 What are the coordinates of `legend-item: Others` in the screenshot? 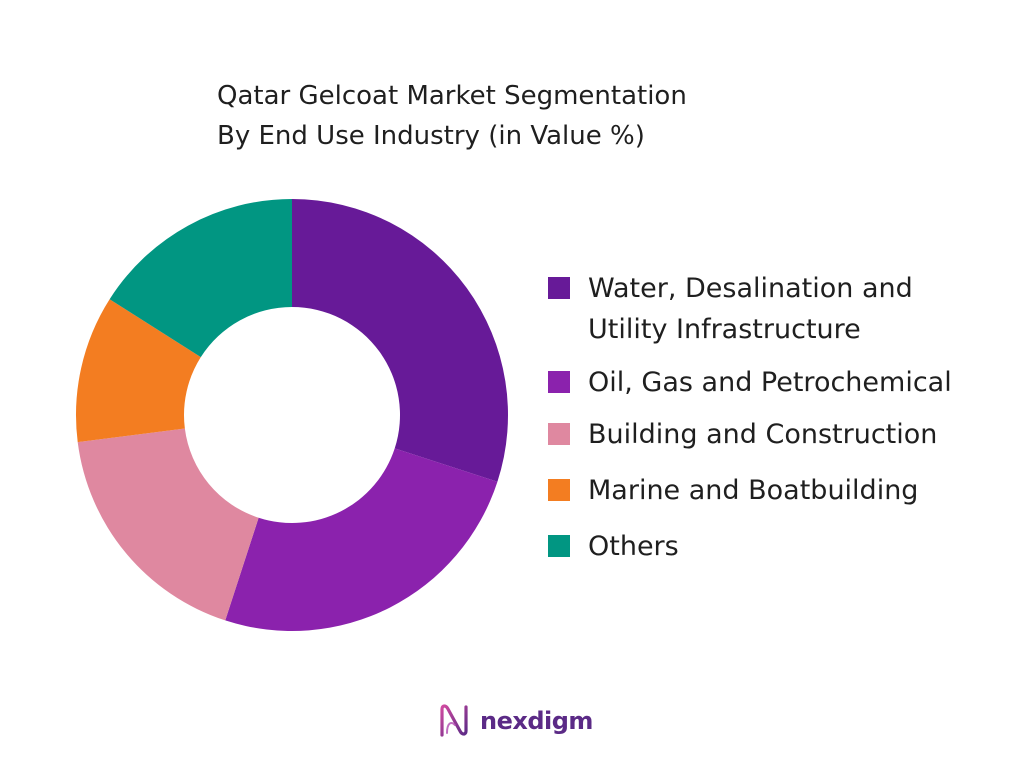 It's located at (778, 546).